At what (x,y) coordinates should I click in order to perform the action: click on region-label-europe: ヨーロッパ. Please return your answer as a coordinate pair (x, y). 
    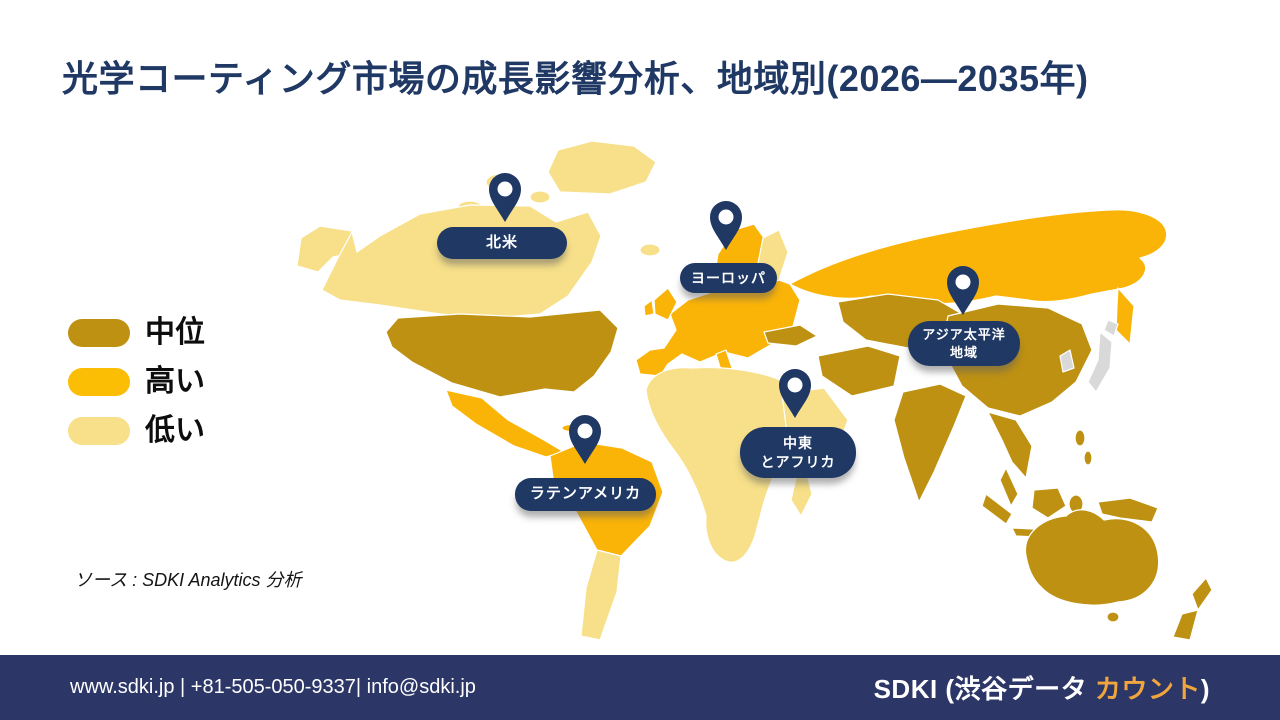
    Looking at the image, I should click on (728, 278).